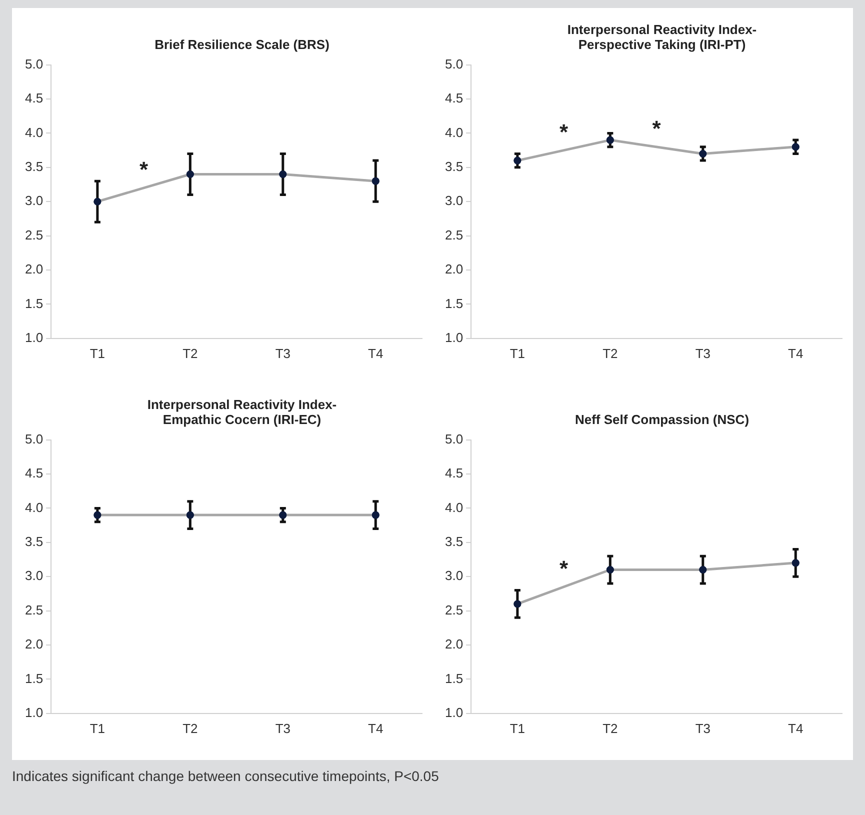  Describe the element at coordinates (225, 776) in the screenshot. I see `text: Indicates significant change between consecutive timepoints, P<0.05` at that location.